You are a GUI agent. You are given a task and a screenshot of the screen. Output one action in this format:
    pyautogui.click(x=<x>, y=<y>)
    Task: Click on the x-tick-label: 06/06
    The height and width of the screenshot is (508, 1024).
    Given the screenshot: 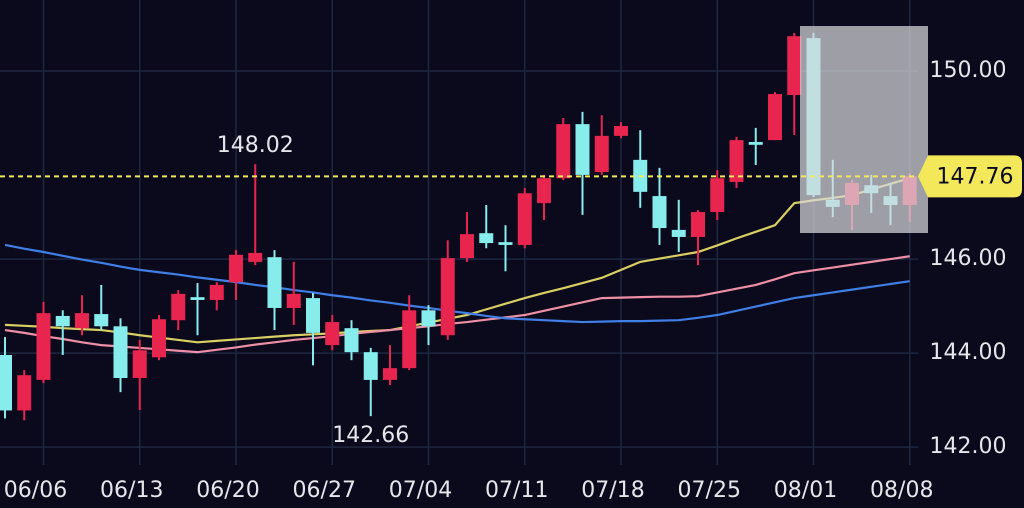 What is the action you would take?
    pyautogui.click(x=35, y=490)
    